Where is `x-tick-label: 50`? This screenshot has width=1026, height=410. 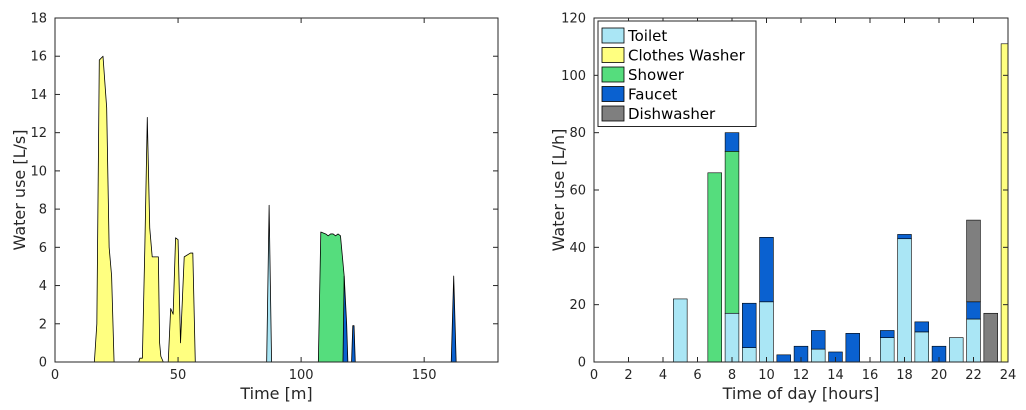
x-tick-label: 50 is located at coordinates (178, 375).